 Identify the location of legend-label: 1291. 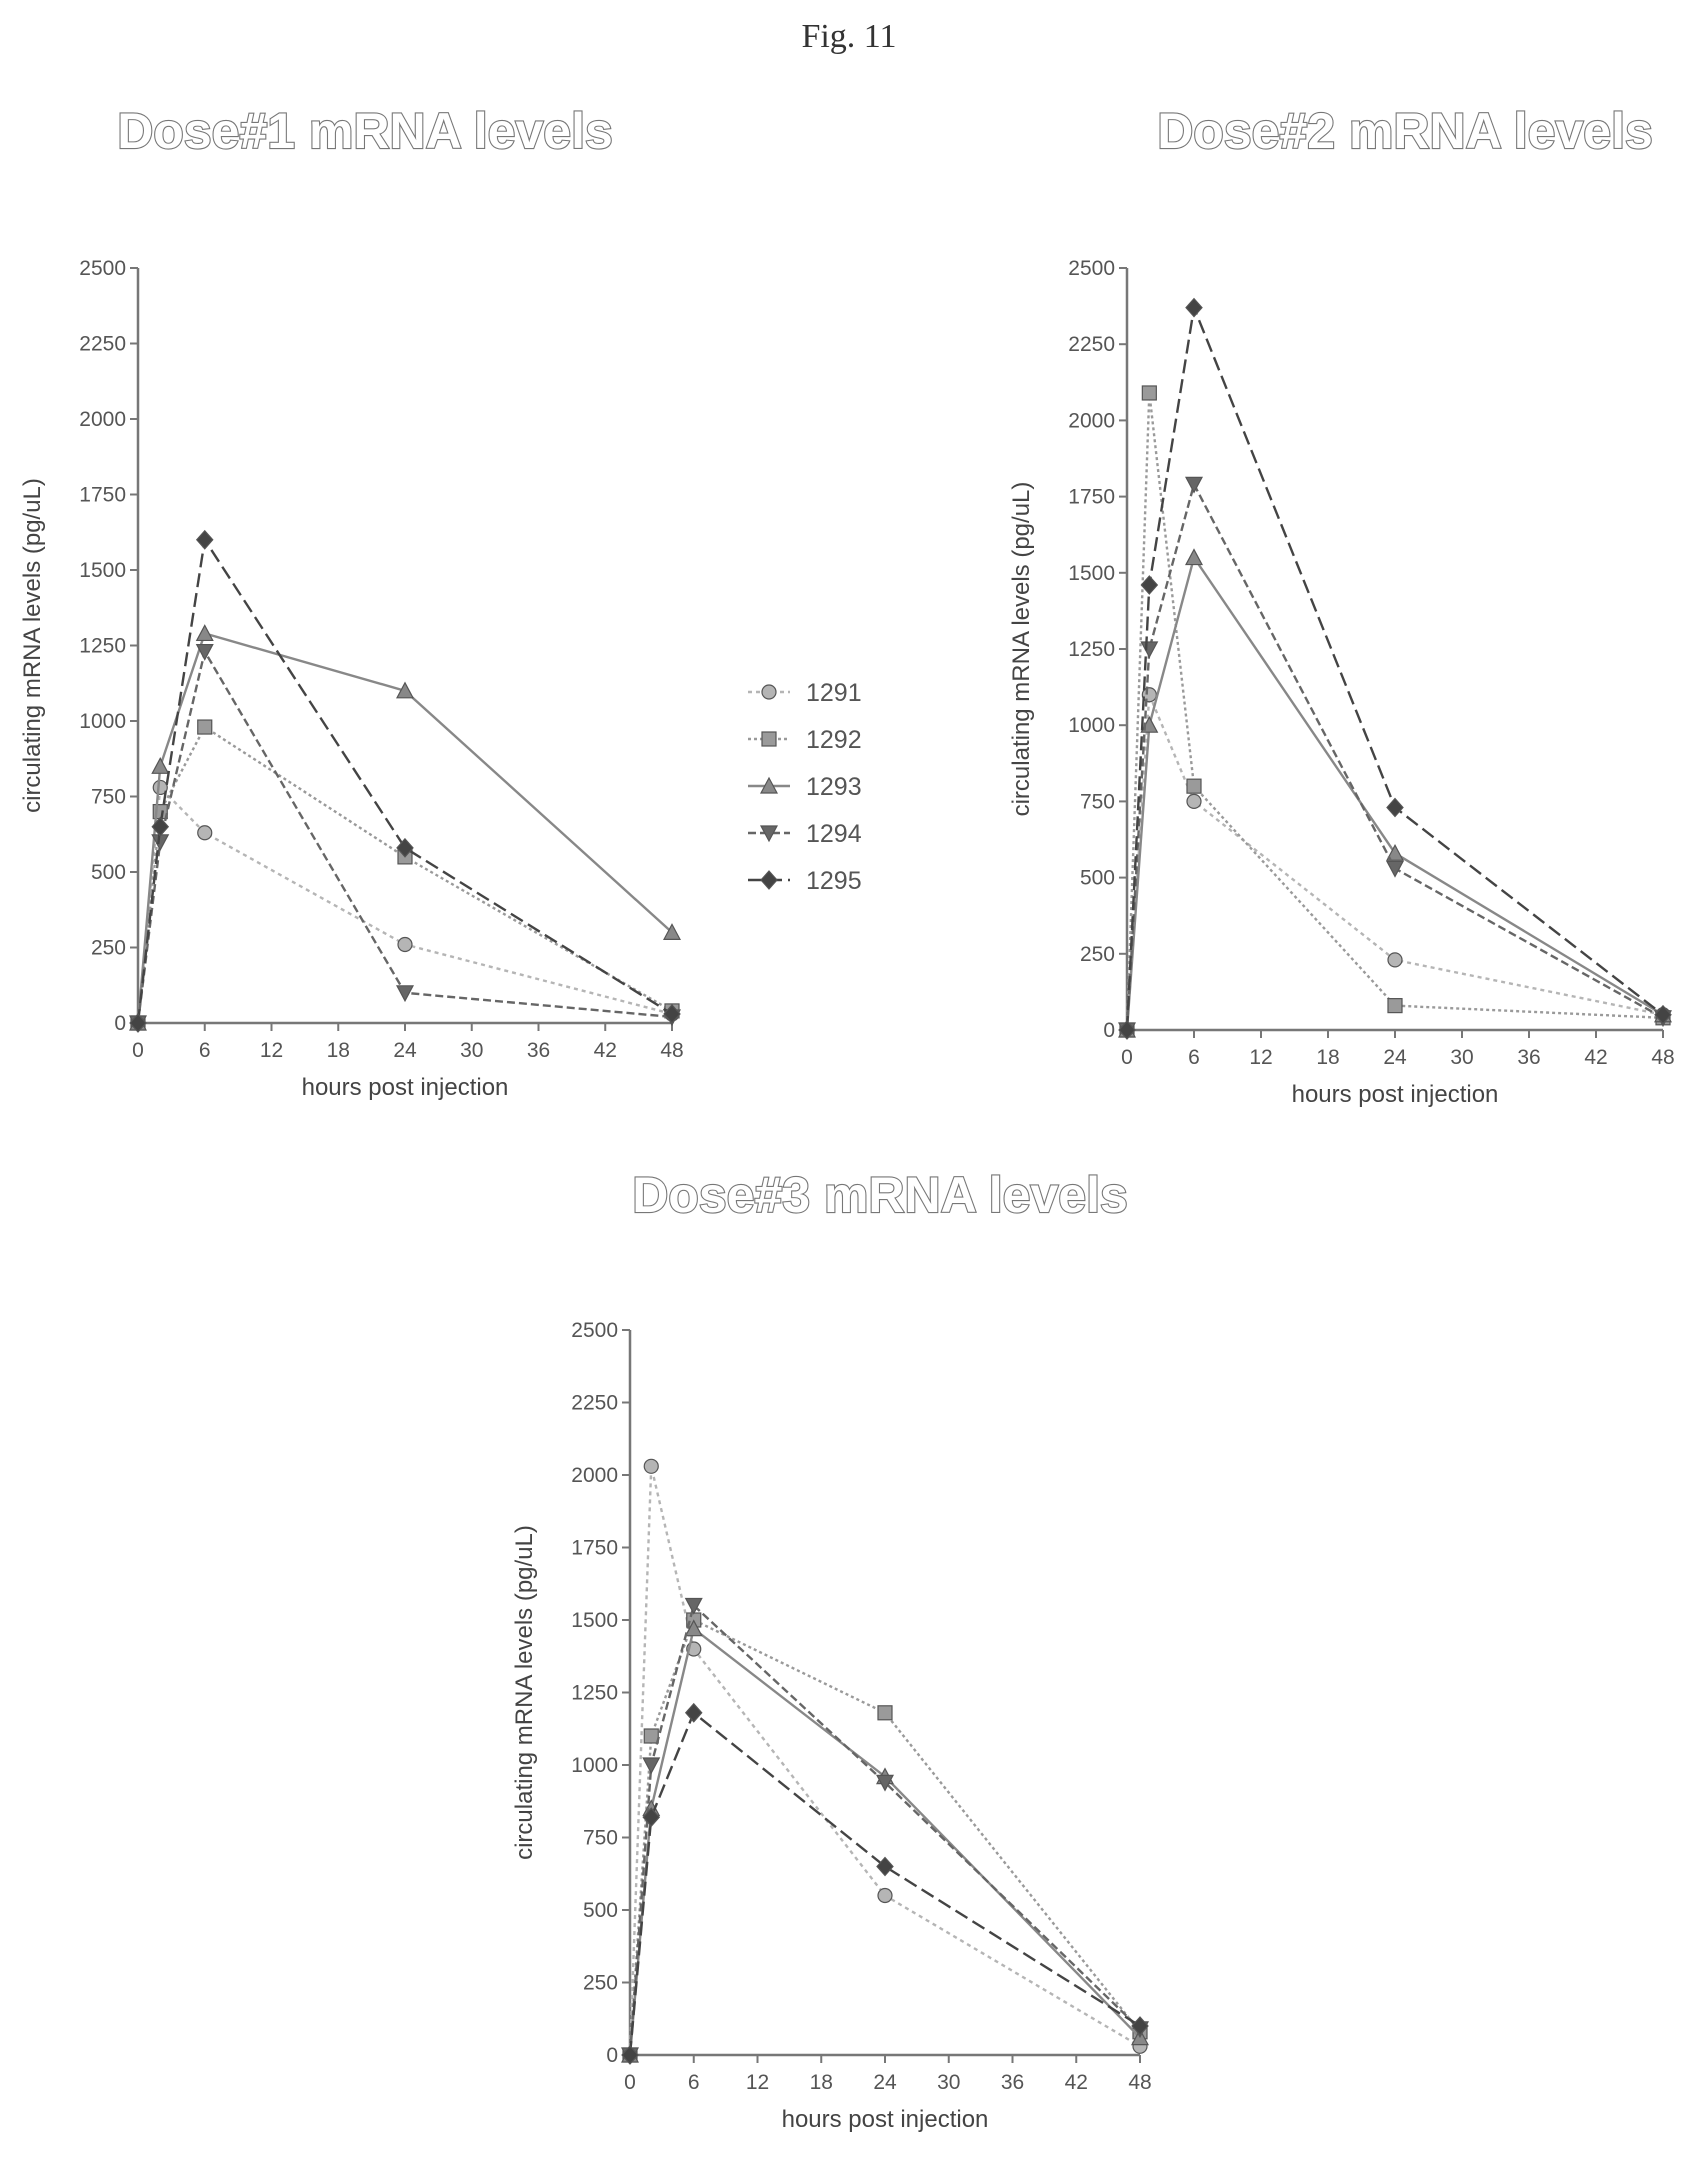
(834, 693).